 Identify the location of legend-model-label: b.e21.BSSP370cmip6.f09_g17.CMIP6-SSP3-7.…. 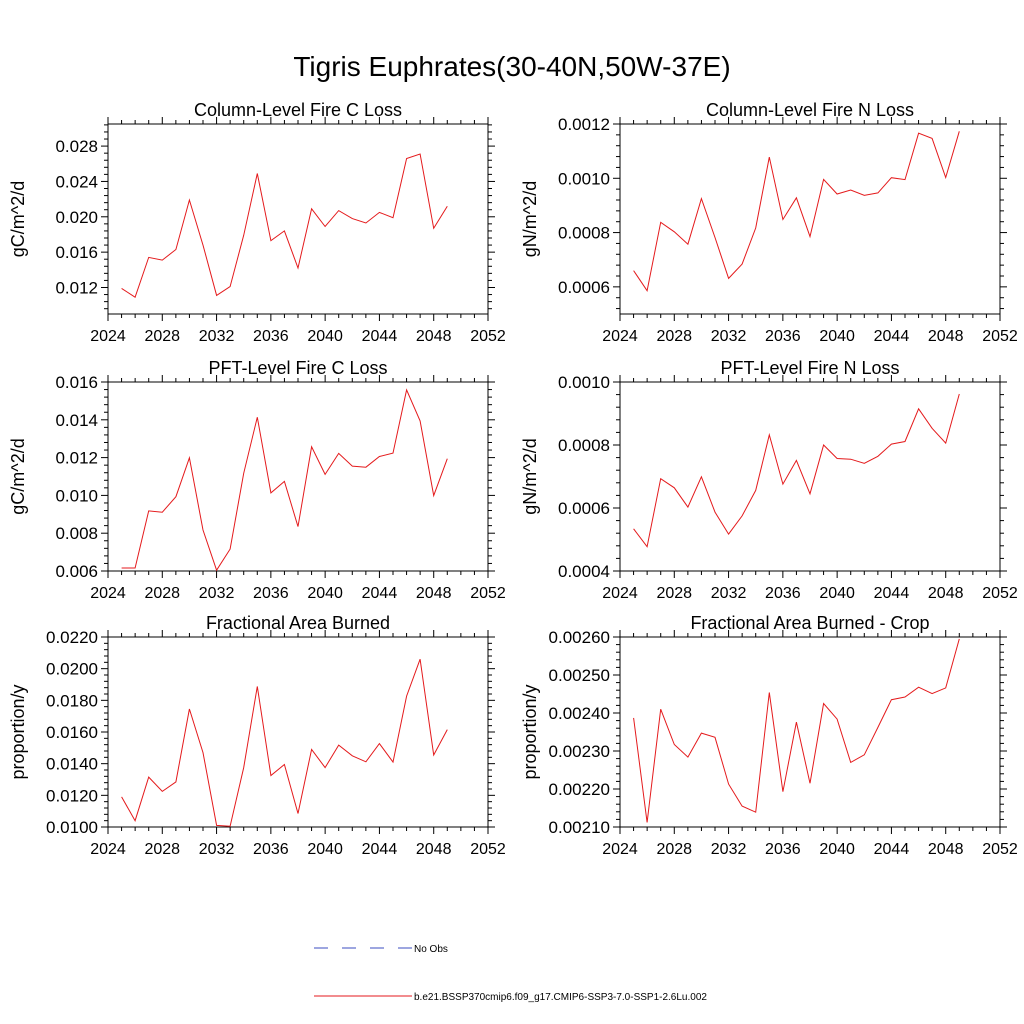
(560, 997).